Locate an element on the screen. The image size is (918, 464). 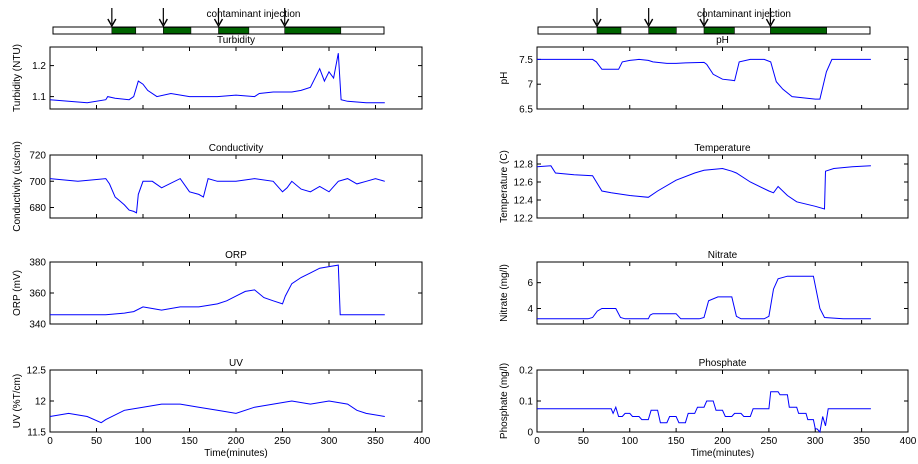
y-tick-label: 0.2 is located at coordinates (526, 371).